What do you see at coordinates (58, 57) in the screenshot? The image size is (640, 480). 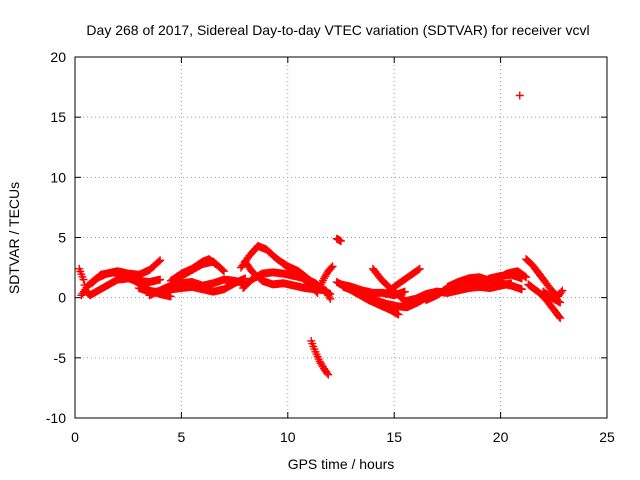 I see `y-tick-label: 20` at bounding box center [58, 57].